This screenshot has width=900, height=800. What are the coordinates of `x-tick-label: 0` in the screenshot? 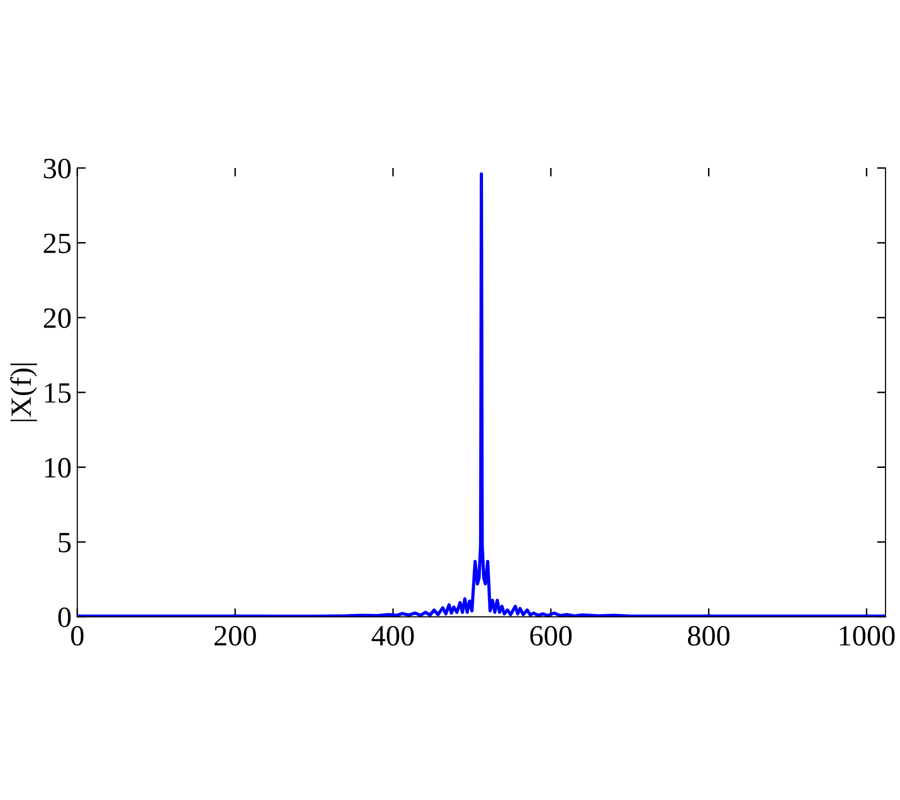 It's located at (77, 636).